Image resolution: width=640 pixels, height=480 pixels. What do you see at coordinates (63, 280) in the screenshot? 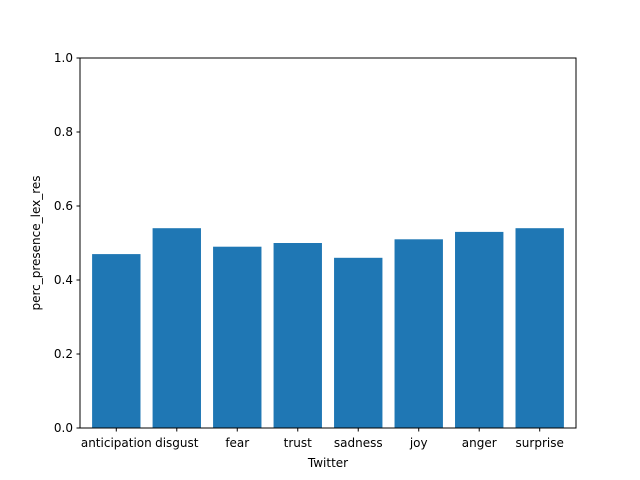
I see `y-tick-label: 0.4` at bounding box center [63, 280].